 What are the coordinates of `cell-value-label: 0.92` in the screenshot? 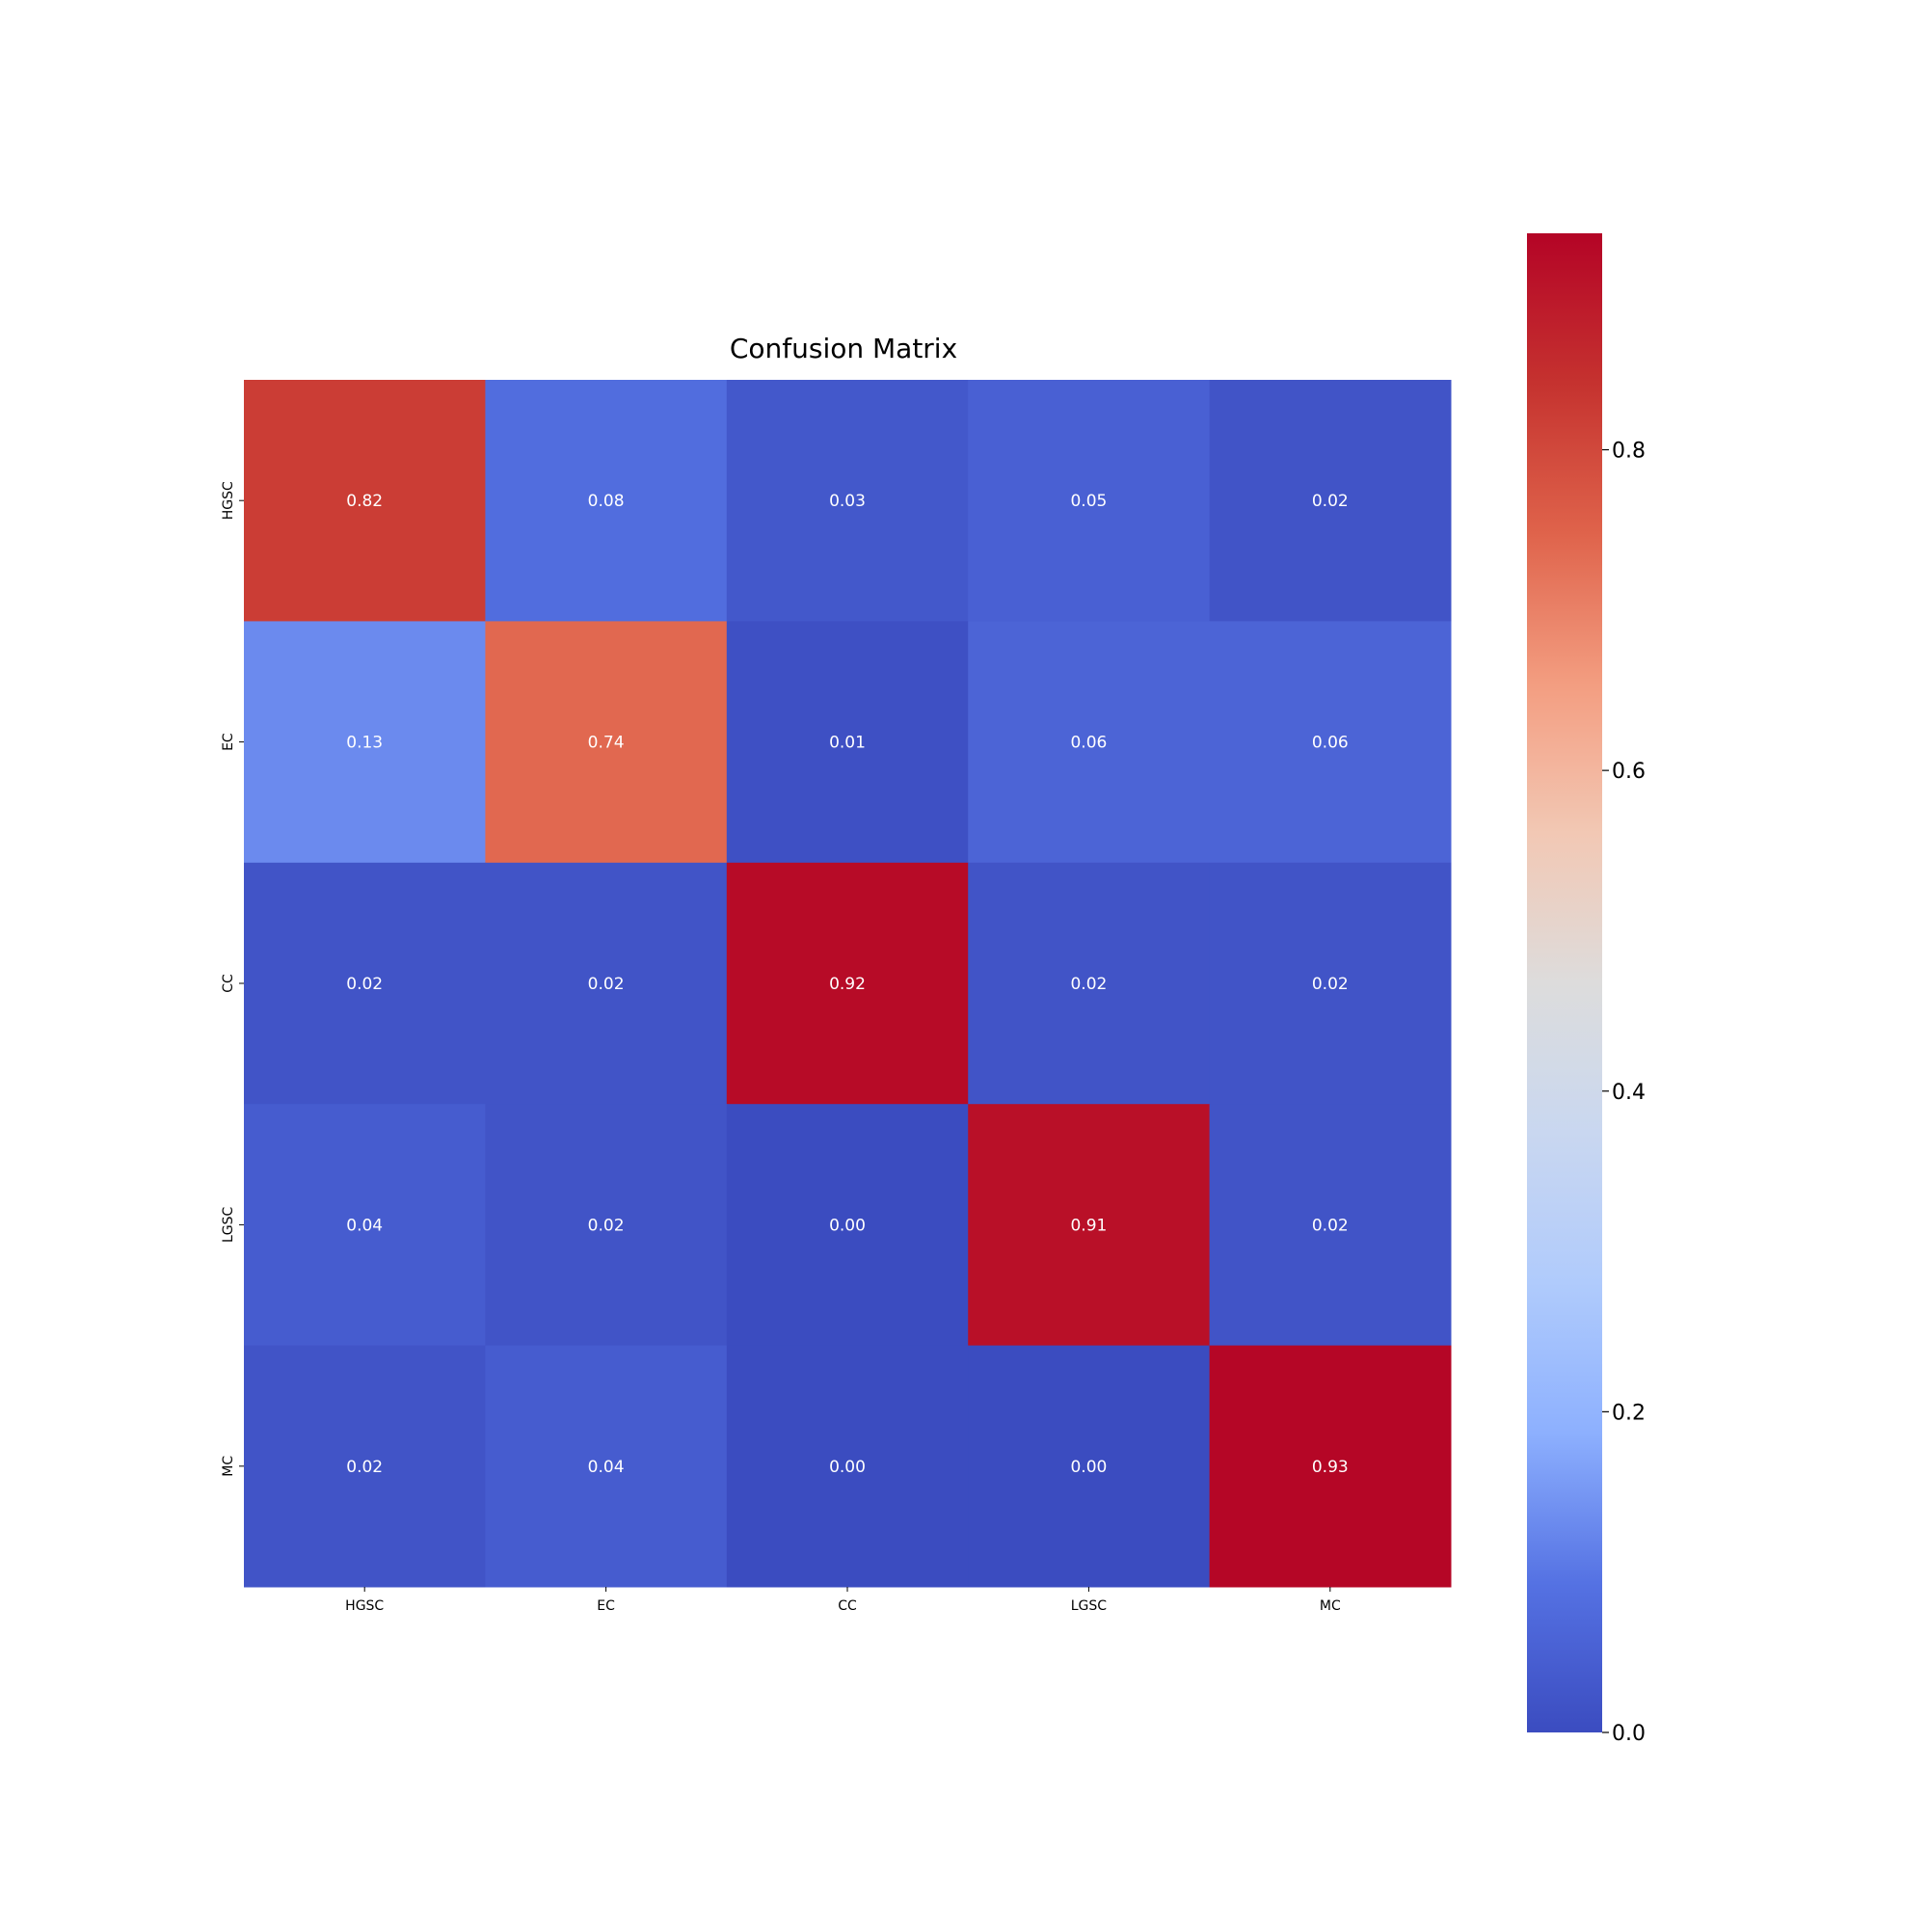 It's located at (848, 985).